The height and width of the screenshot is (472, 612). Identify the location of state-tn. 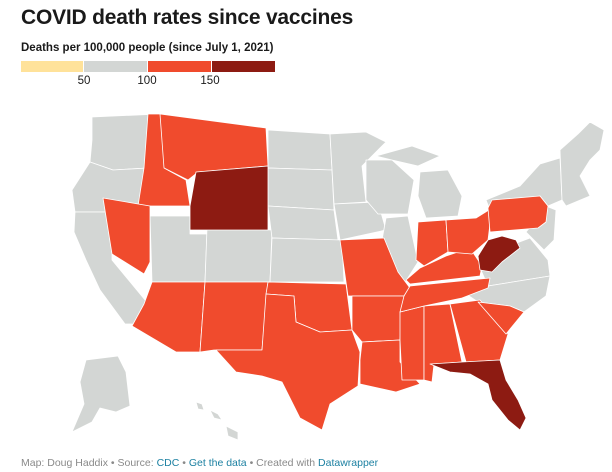
(445, 295).